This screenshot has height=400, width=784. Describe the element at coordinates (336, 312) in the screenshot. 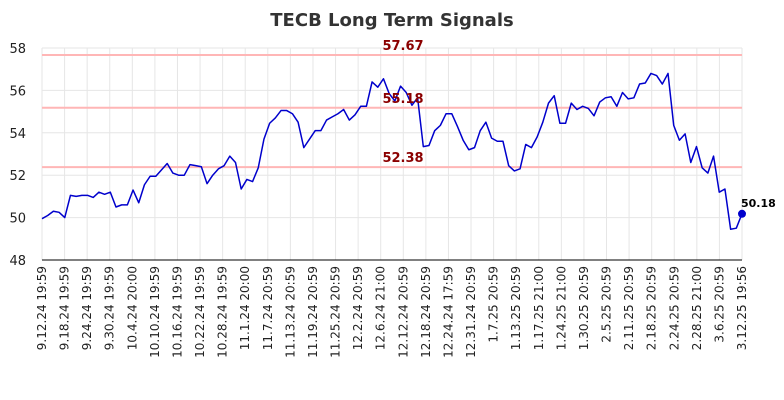

I see `x-tick-label: 11.25.24 20:59` at that location.